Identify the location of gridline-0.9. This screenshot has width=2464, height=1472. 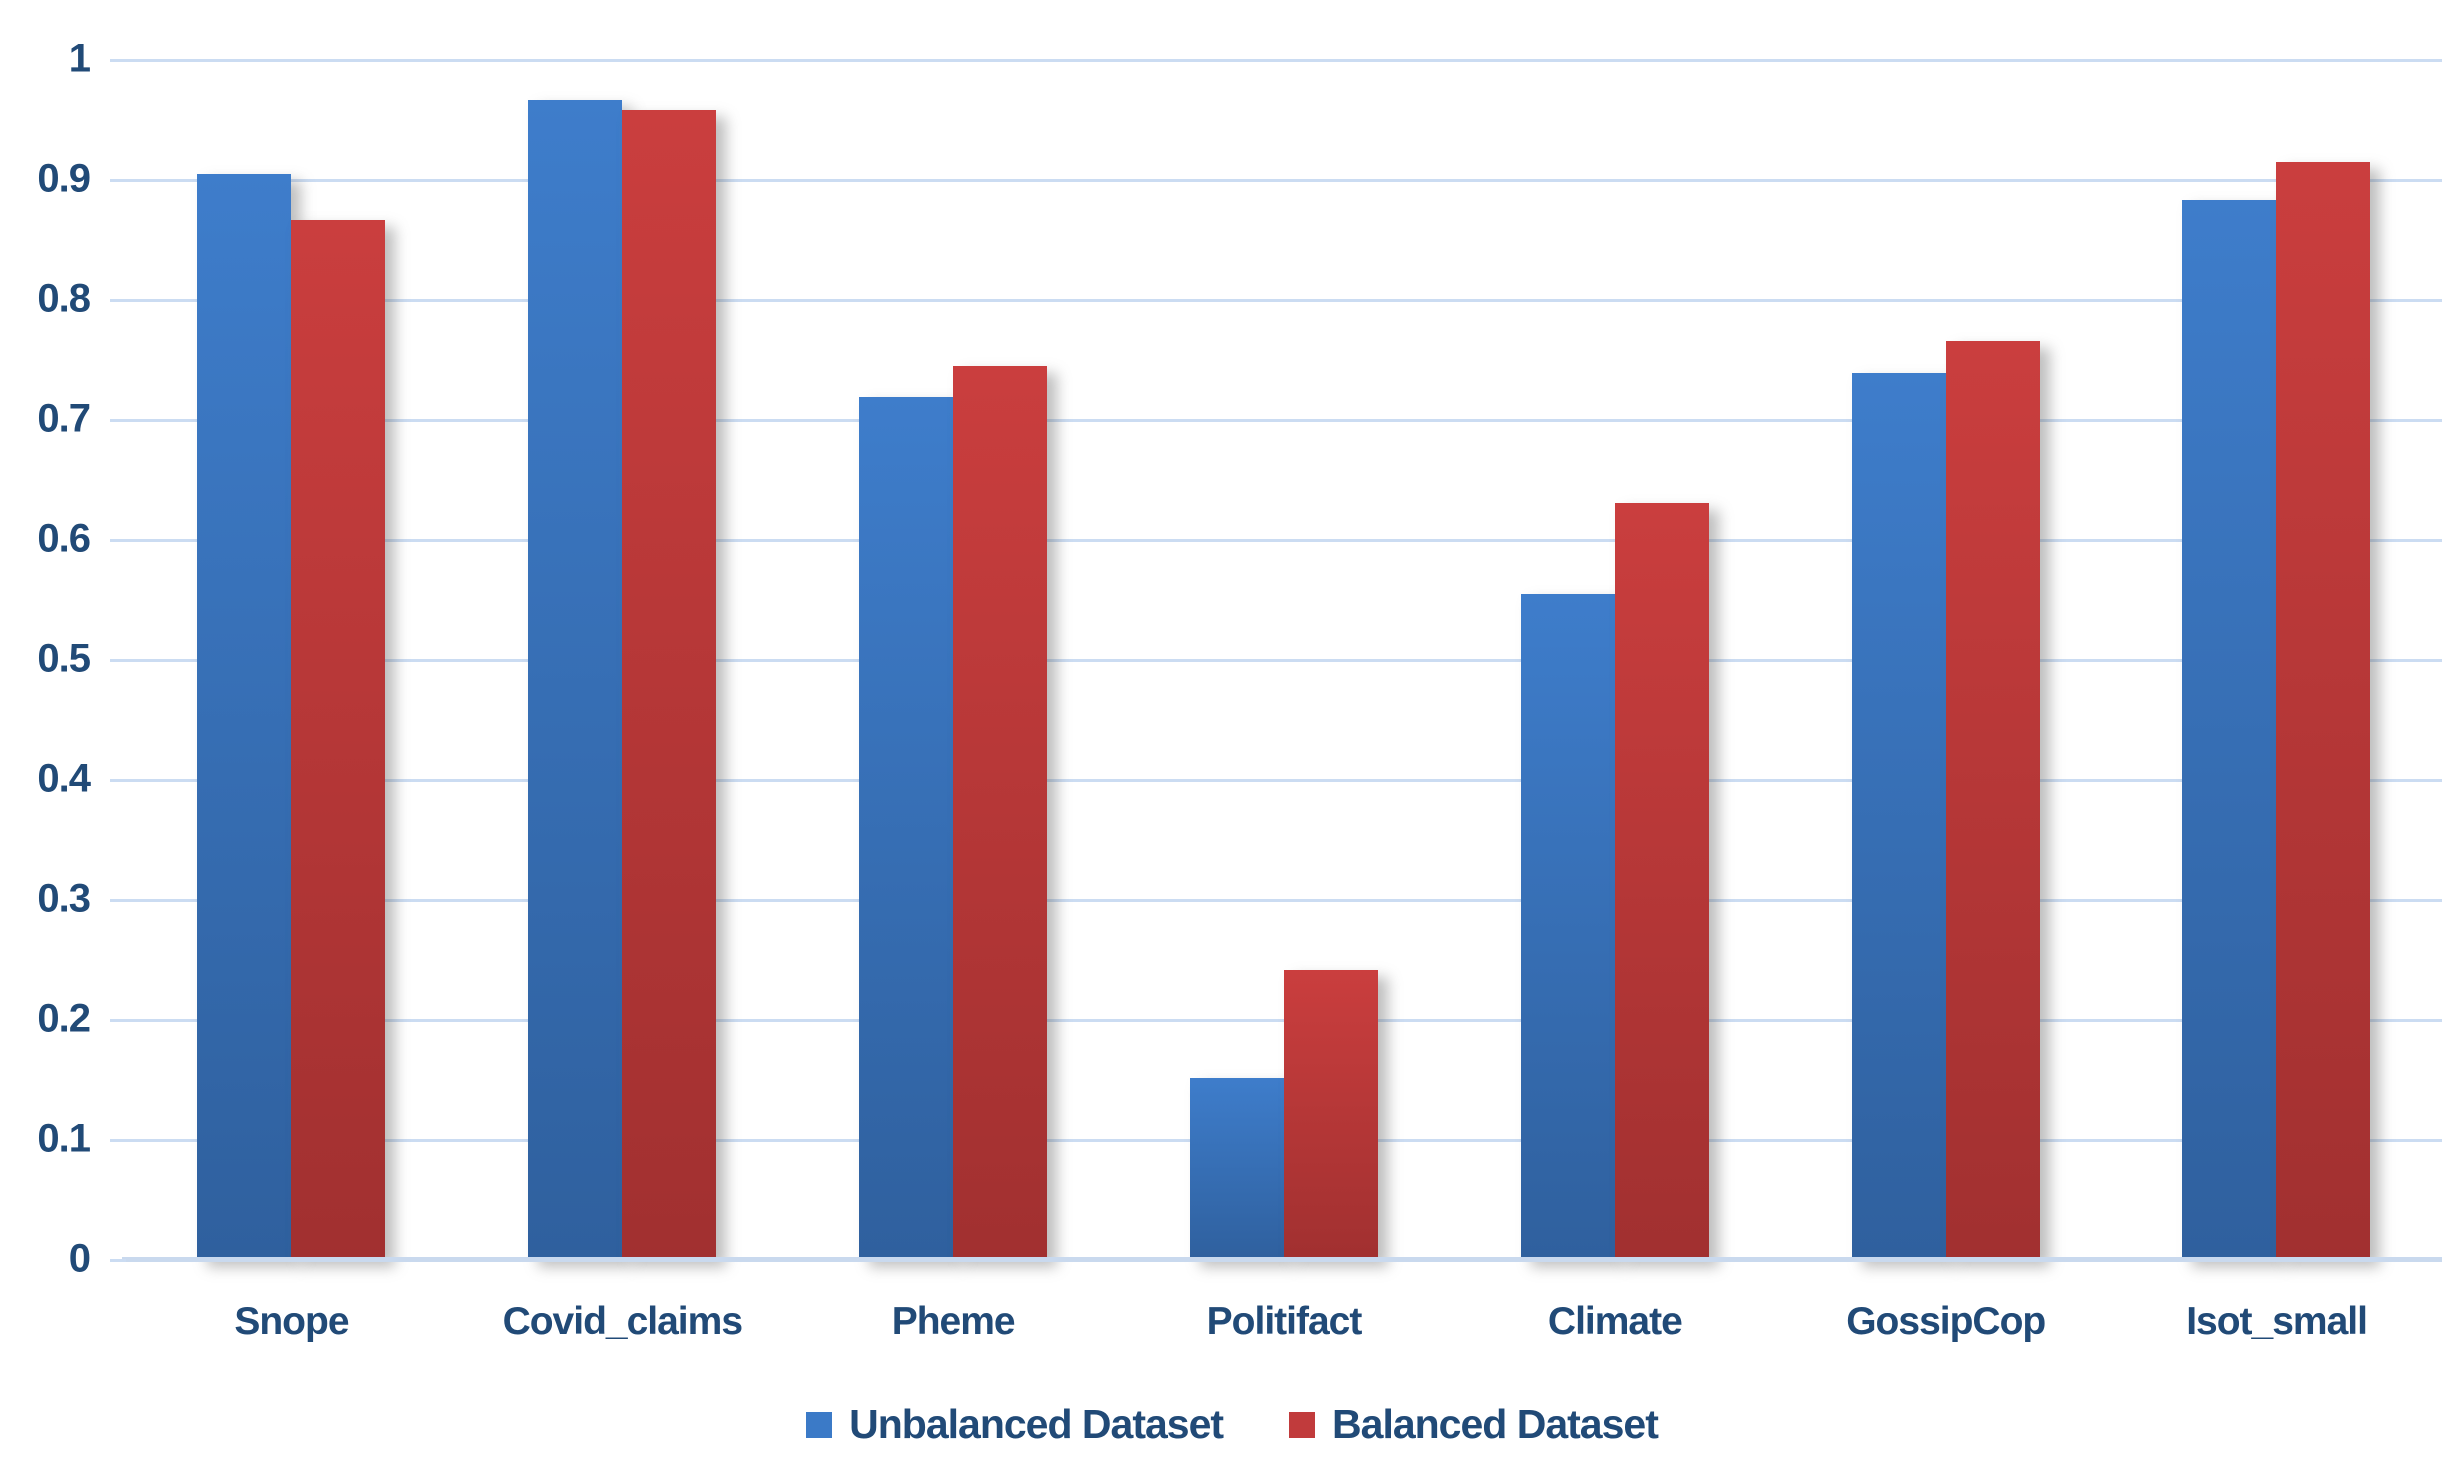
(1284, 180).